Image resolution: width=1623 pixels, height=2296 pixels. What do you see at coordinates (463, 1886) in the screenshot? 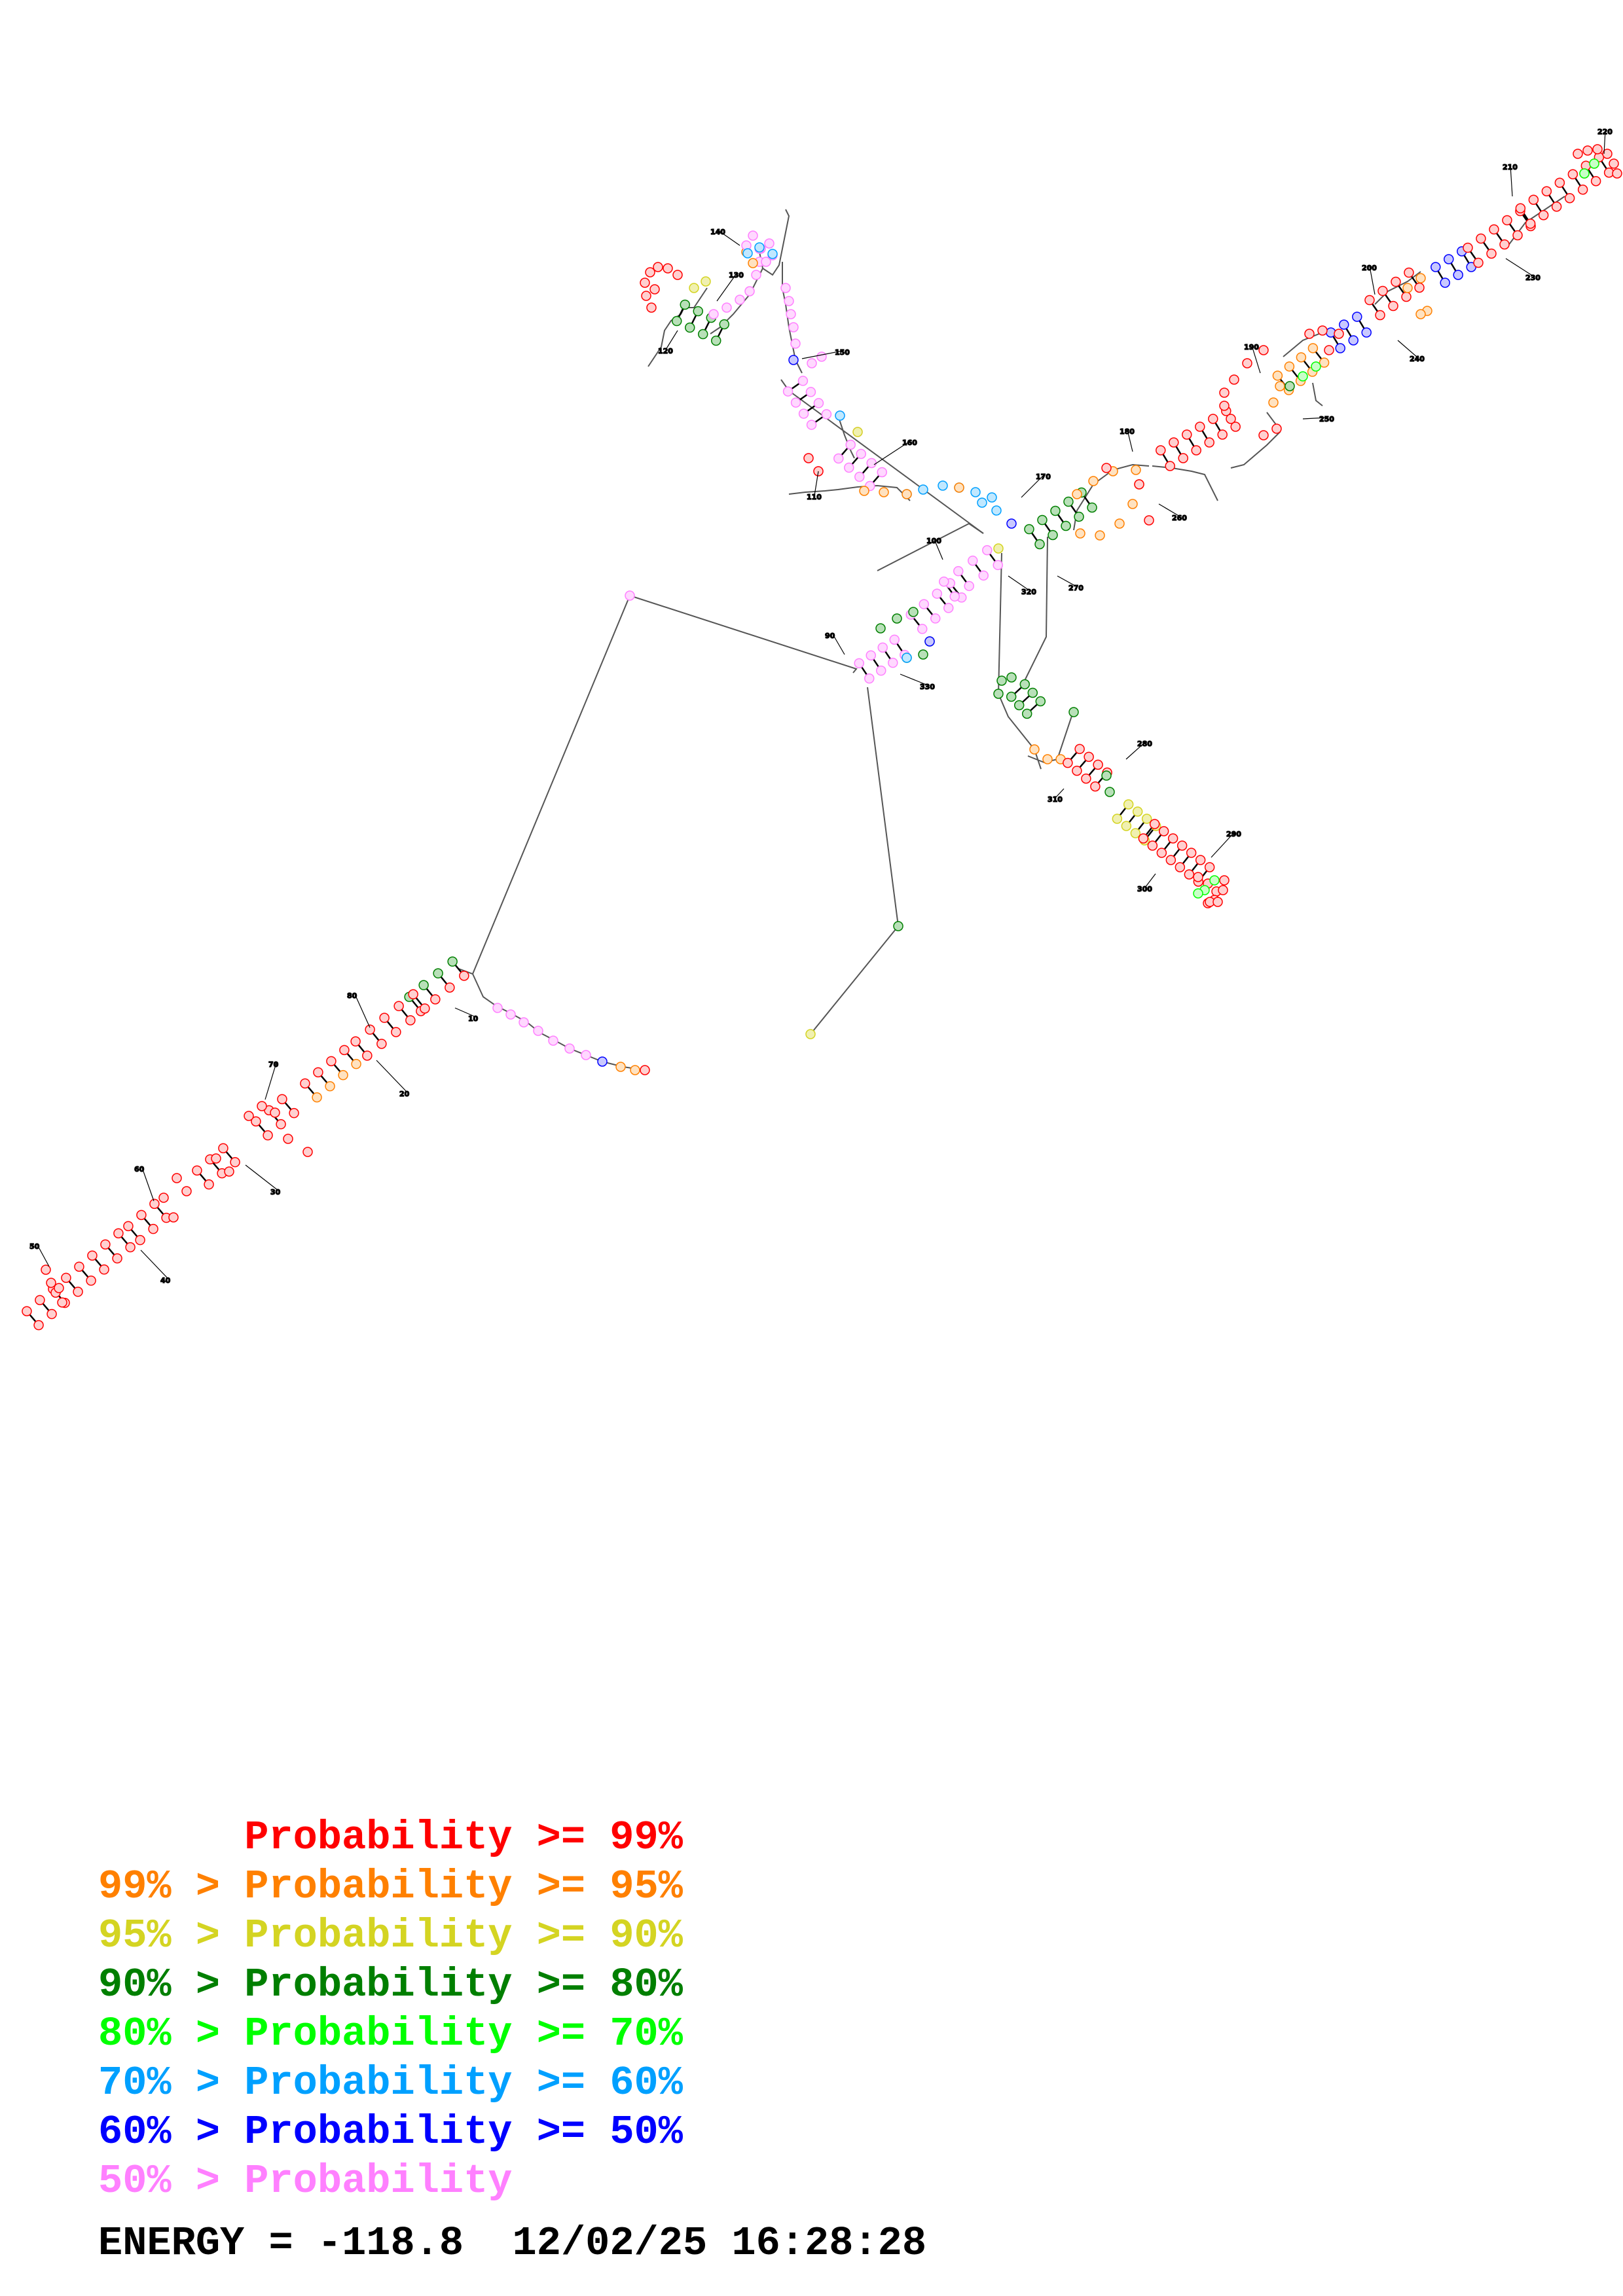
I see `legend-label: Probability >= 95%` at bounding box center [463, 1886].